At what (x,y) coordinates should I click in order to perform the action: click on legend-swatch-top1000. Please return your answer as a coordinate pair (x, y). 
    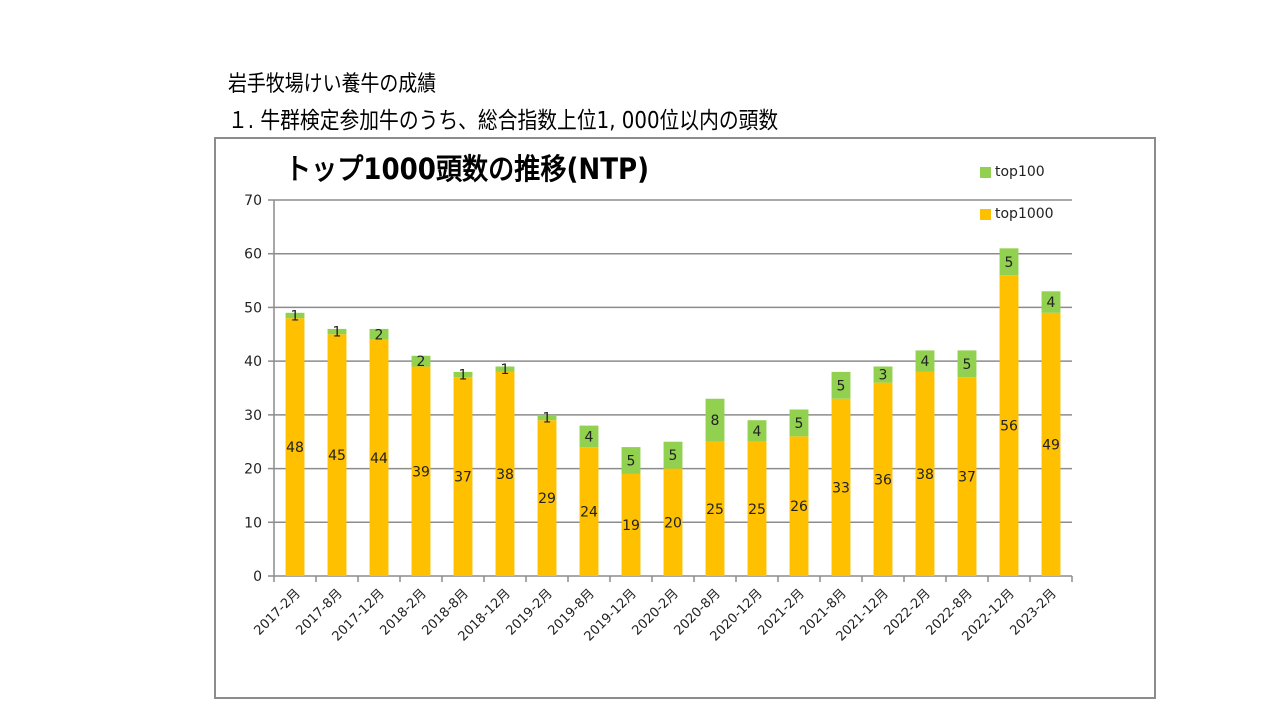
    Looking at the image, I should click on (985, 214).